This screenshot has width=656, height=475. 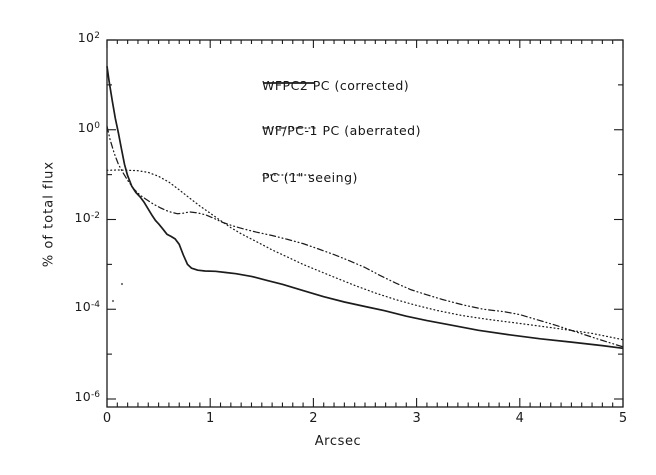 What do you see at coordinates (416, 418) in the screenshot?
I see `x-tick-label: 3` at bounding box center [416, 418].